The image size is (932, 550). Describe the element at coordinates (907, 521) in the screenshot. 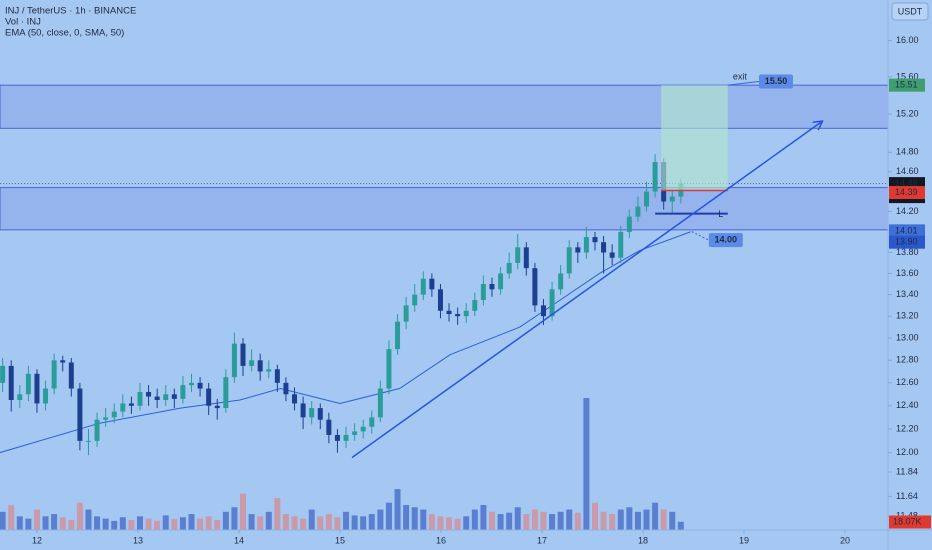

I see `volume-tag-label: 18.07K` at that location.